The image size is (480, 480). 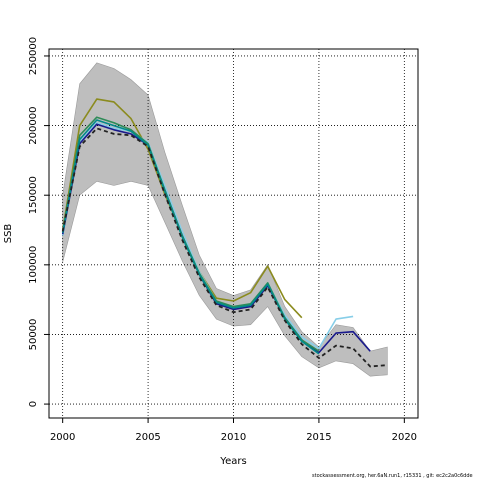 I want to click on y-axis-title: SSB, so click(x=8, y=234).